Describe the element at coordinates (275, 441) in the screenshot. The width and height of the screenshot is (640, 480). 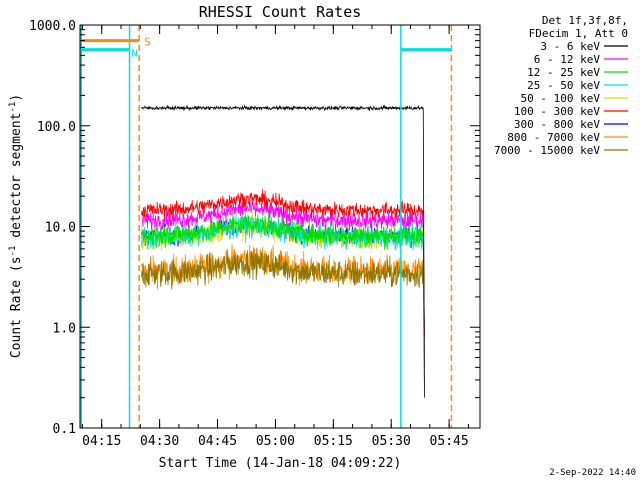
I see `x-tick-label: 05:00` at that location.